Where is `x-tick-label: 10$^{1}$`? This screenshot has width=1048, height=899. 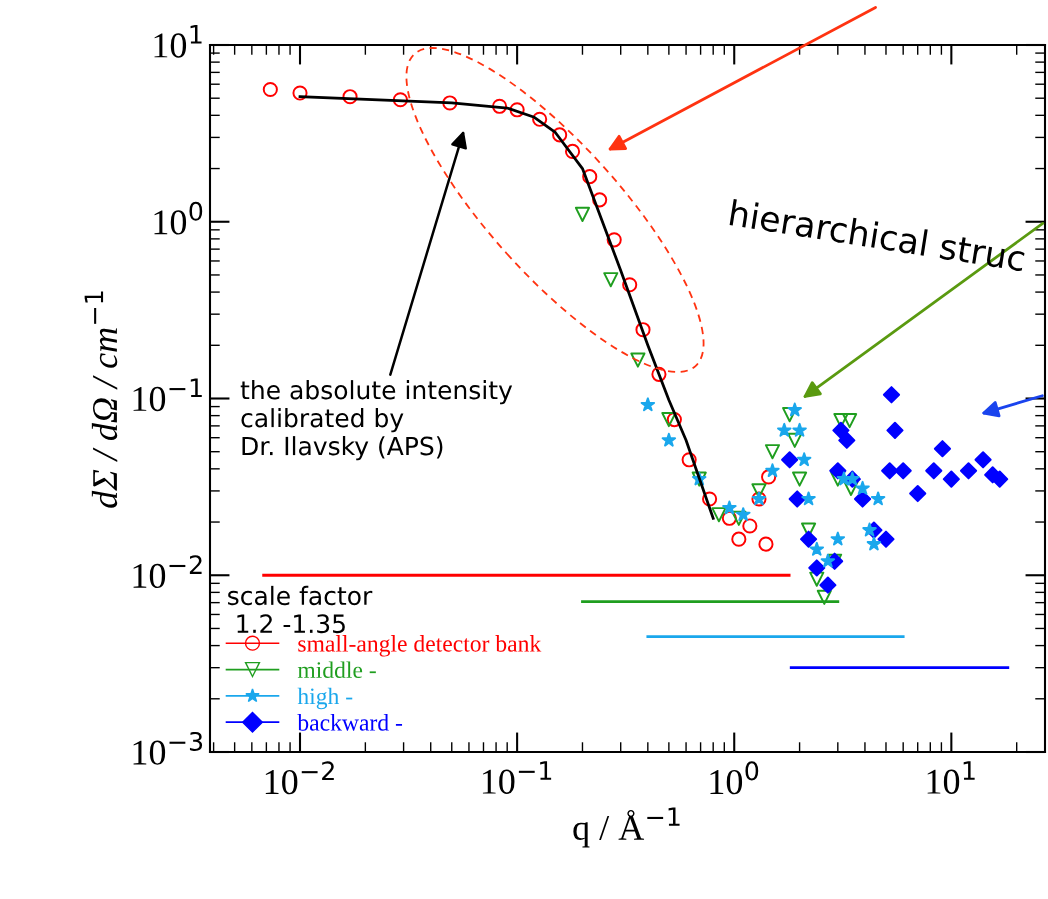 x-tick-label: 10$^{1}$ is located at coordinates (951, 777).